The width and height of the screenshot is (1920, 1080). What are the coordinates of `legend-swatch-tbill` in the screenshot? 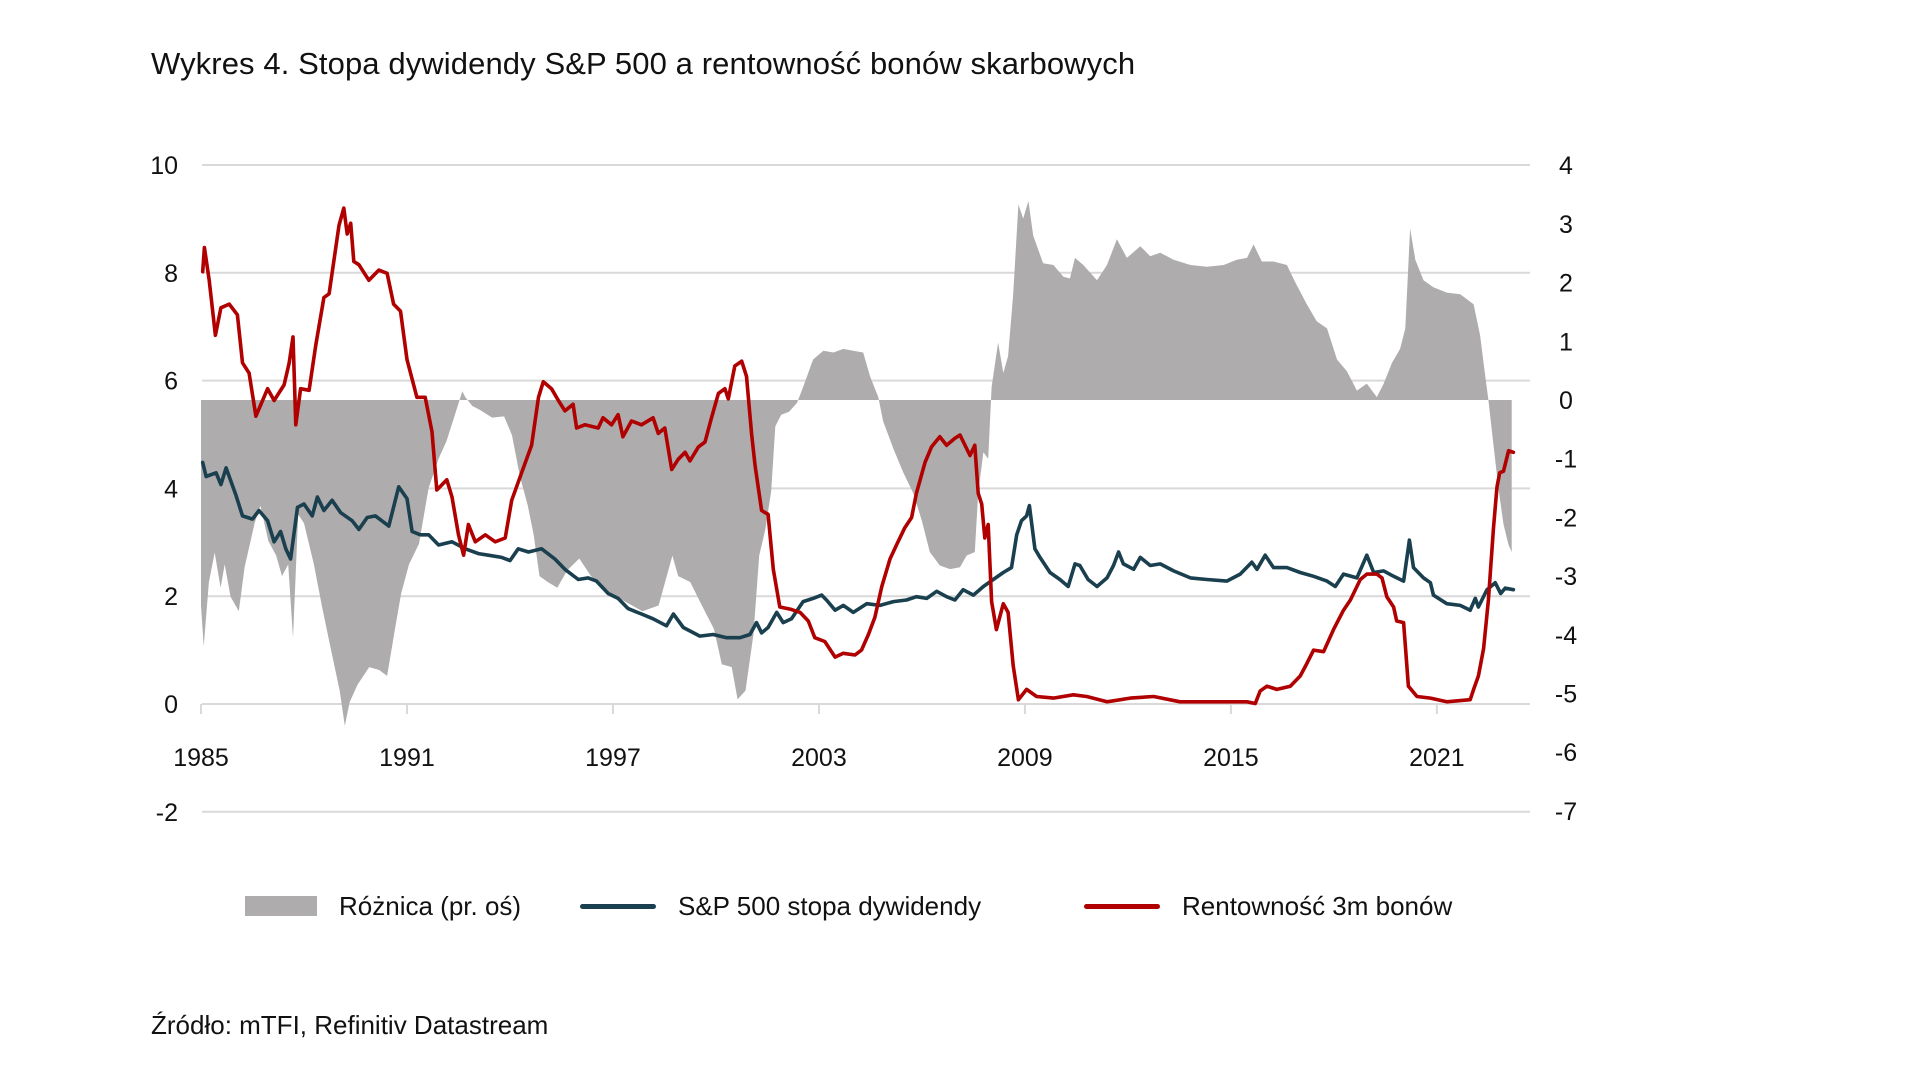 It's located at (1122, 906).